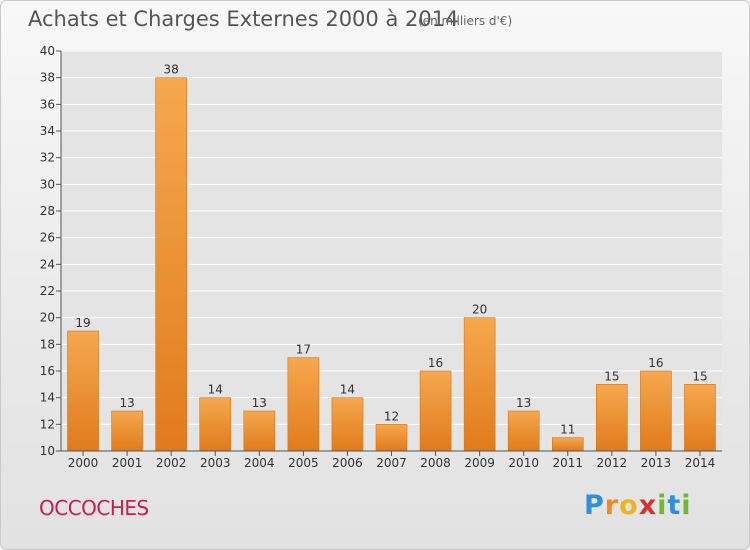 The width and height of the screenshot is (750, 550). I want to click on data-label: 11, so click(567, 430).